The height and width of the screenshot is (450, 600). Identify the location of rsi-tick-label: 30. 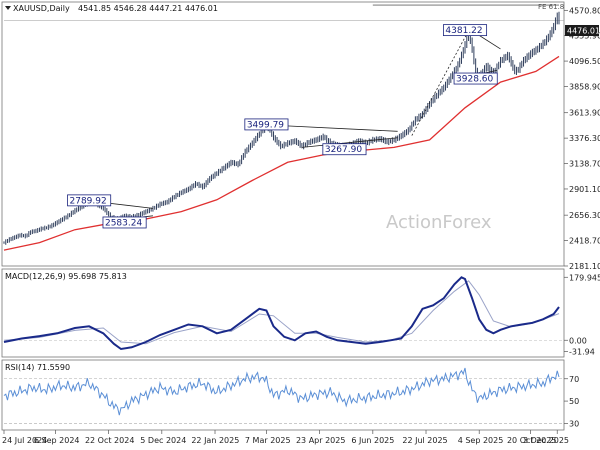
(574, 423).